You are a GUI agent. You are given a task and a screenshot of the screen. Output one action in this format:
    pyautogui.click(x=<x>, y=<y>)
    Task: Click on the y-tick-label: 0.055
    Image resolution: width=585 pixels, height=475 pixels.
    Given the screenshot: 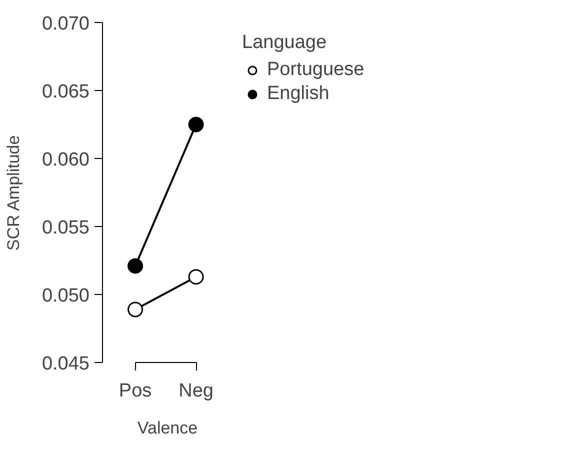 What is the action you would take?
    pyautogui.click(x=66, y=228)
    